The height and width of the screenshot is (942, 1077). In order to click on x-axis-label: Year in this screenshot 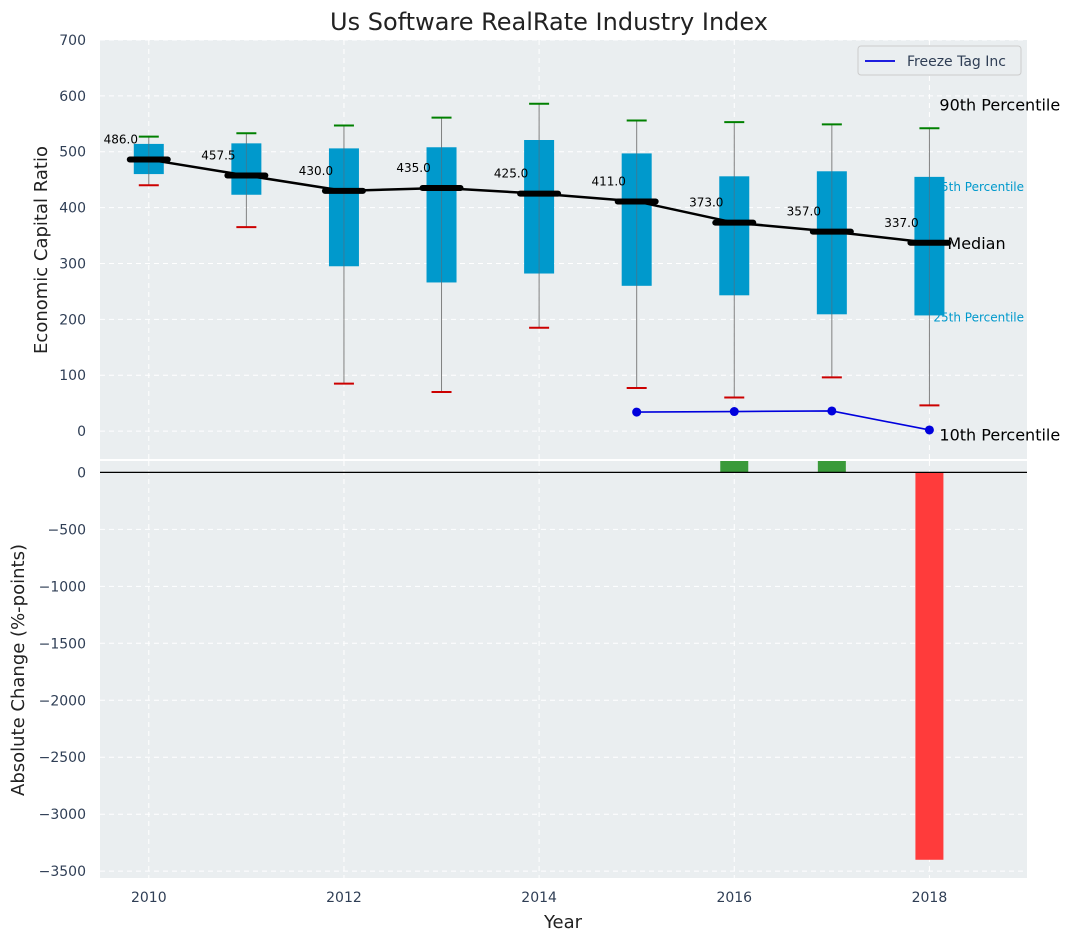, I will do `click(563, 922)`.